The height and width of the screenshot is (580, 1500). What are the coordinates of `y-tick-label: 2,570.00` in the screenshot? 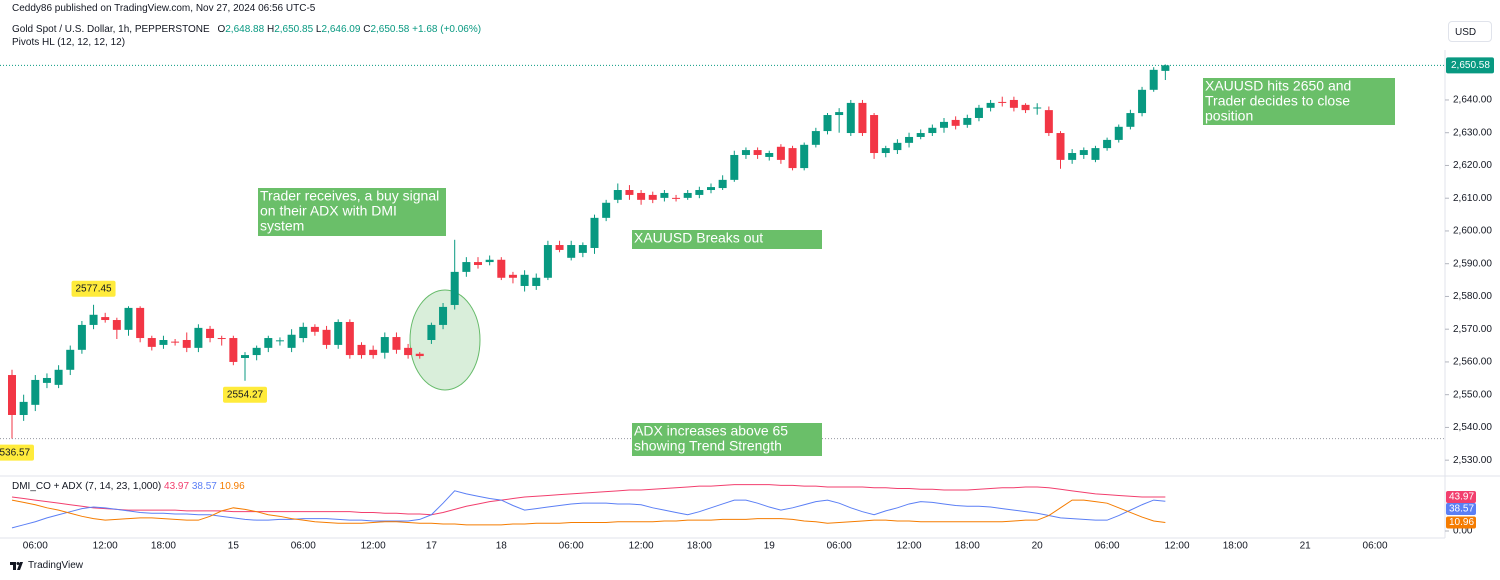 It's located at (1472, 329).